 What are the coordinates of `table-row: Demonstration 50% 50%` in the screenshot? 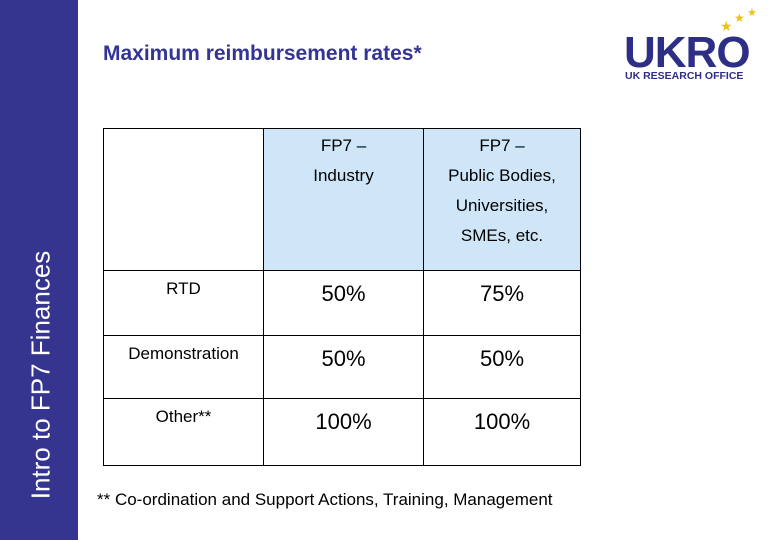 It's located at (342, 367).